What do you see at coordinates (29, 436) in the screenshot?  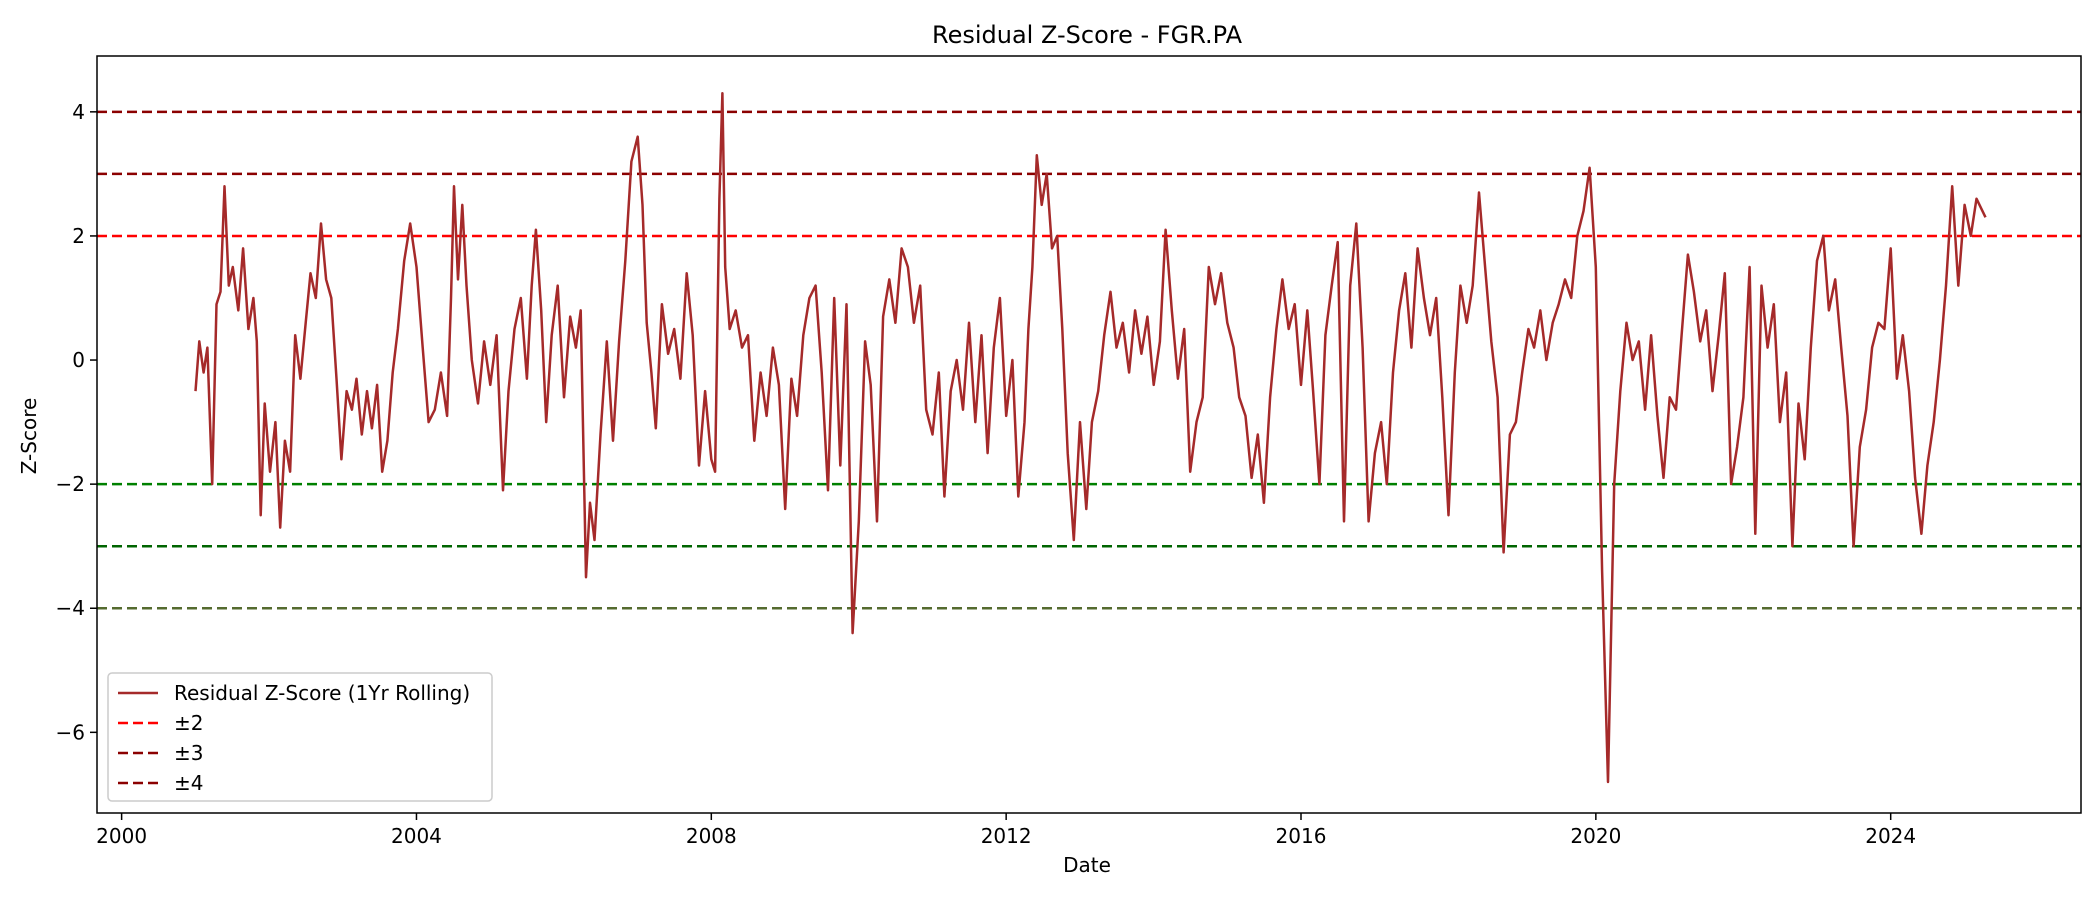 I see `y-axis-title: Z-Score` at bounding box center [29, 436].